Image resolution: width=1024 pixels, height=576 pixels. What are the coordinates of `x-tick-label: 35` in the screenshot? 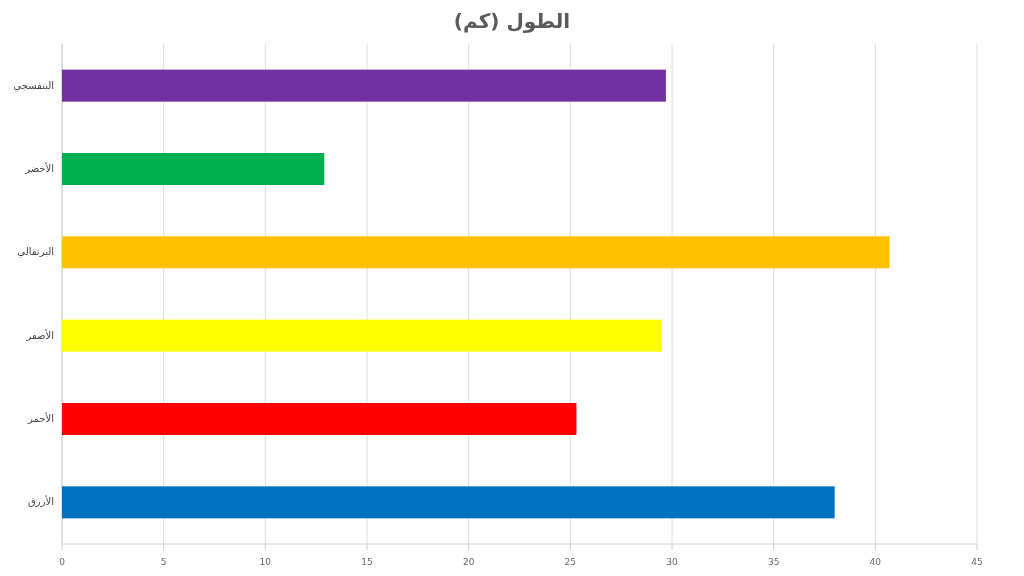 It's located at (773, 562).